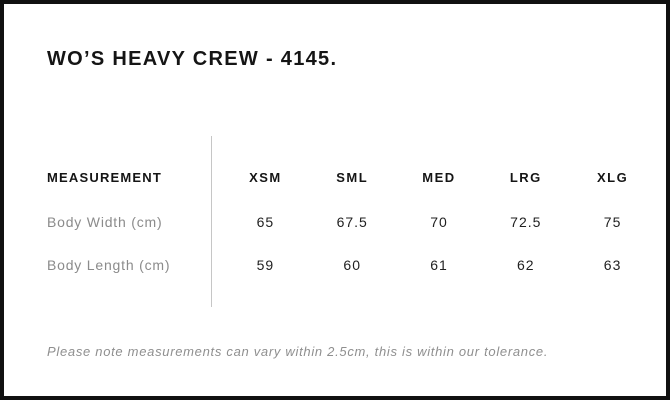 The height and width of the screenshot is (400, 670). Describe the element at coordinates (265, 177) in the screenshot. I see `column-header-xsm: XSM` at that location.